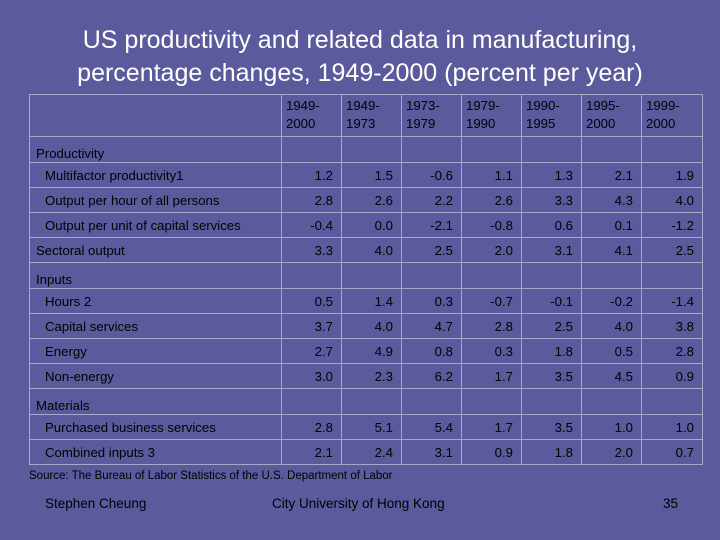 This screenshot has height=540, width=720. I want to click on table-row: Combined inputs 3 2.1 2.4 3.1 0.9 1.8 2.0 0.7, so click(366, 452).